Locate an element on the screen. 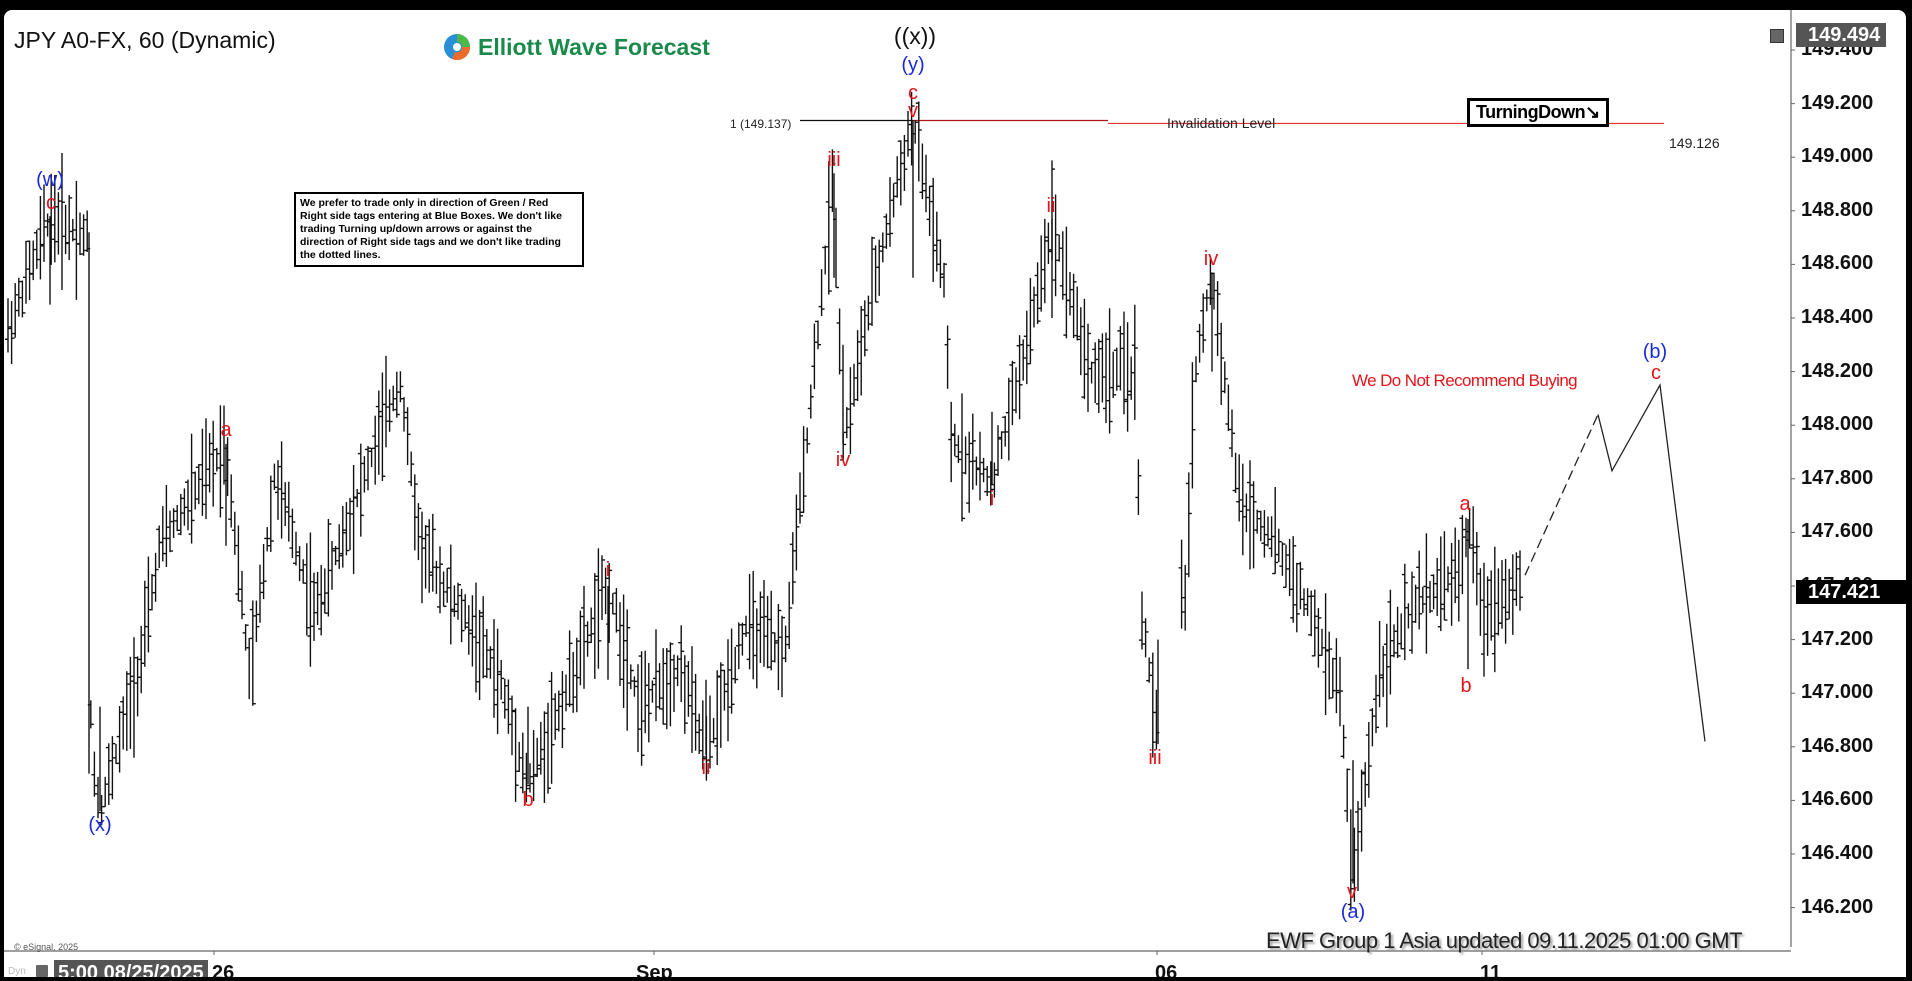  time-tick-label: Sep is located at coordinates (654, 969).